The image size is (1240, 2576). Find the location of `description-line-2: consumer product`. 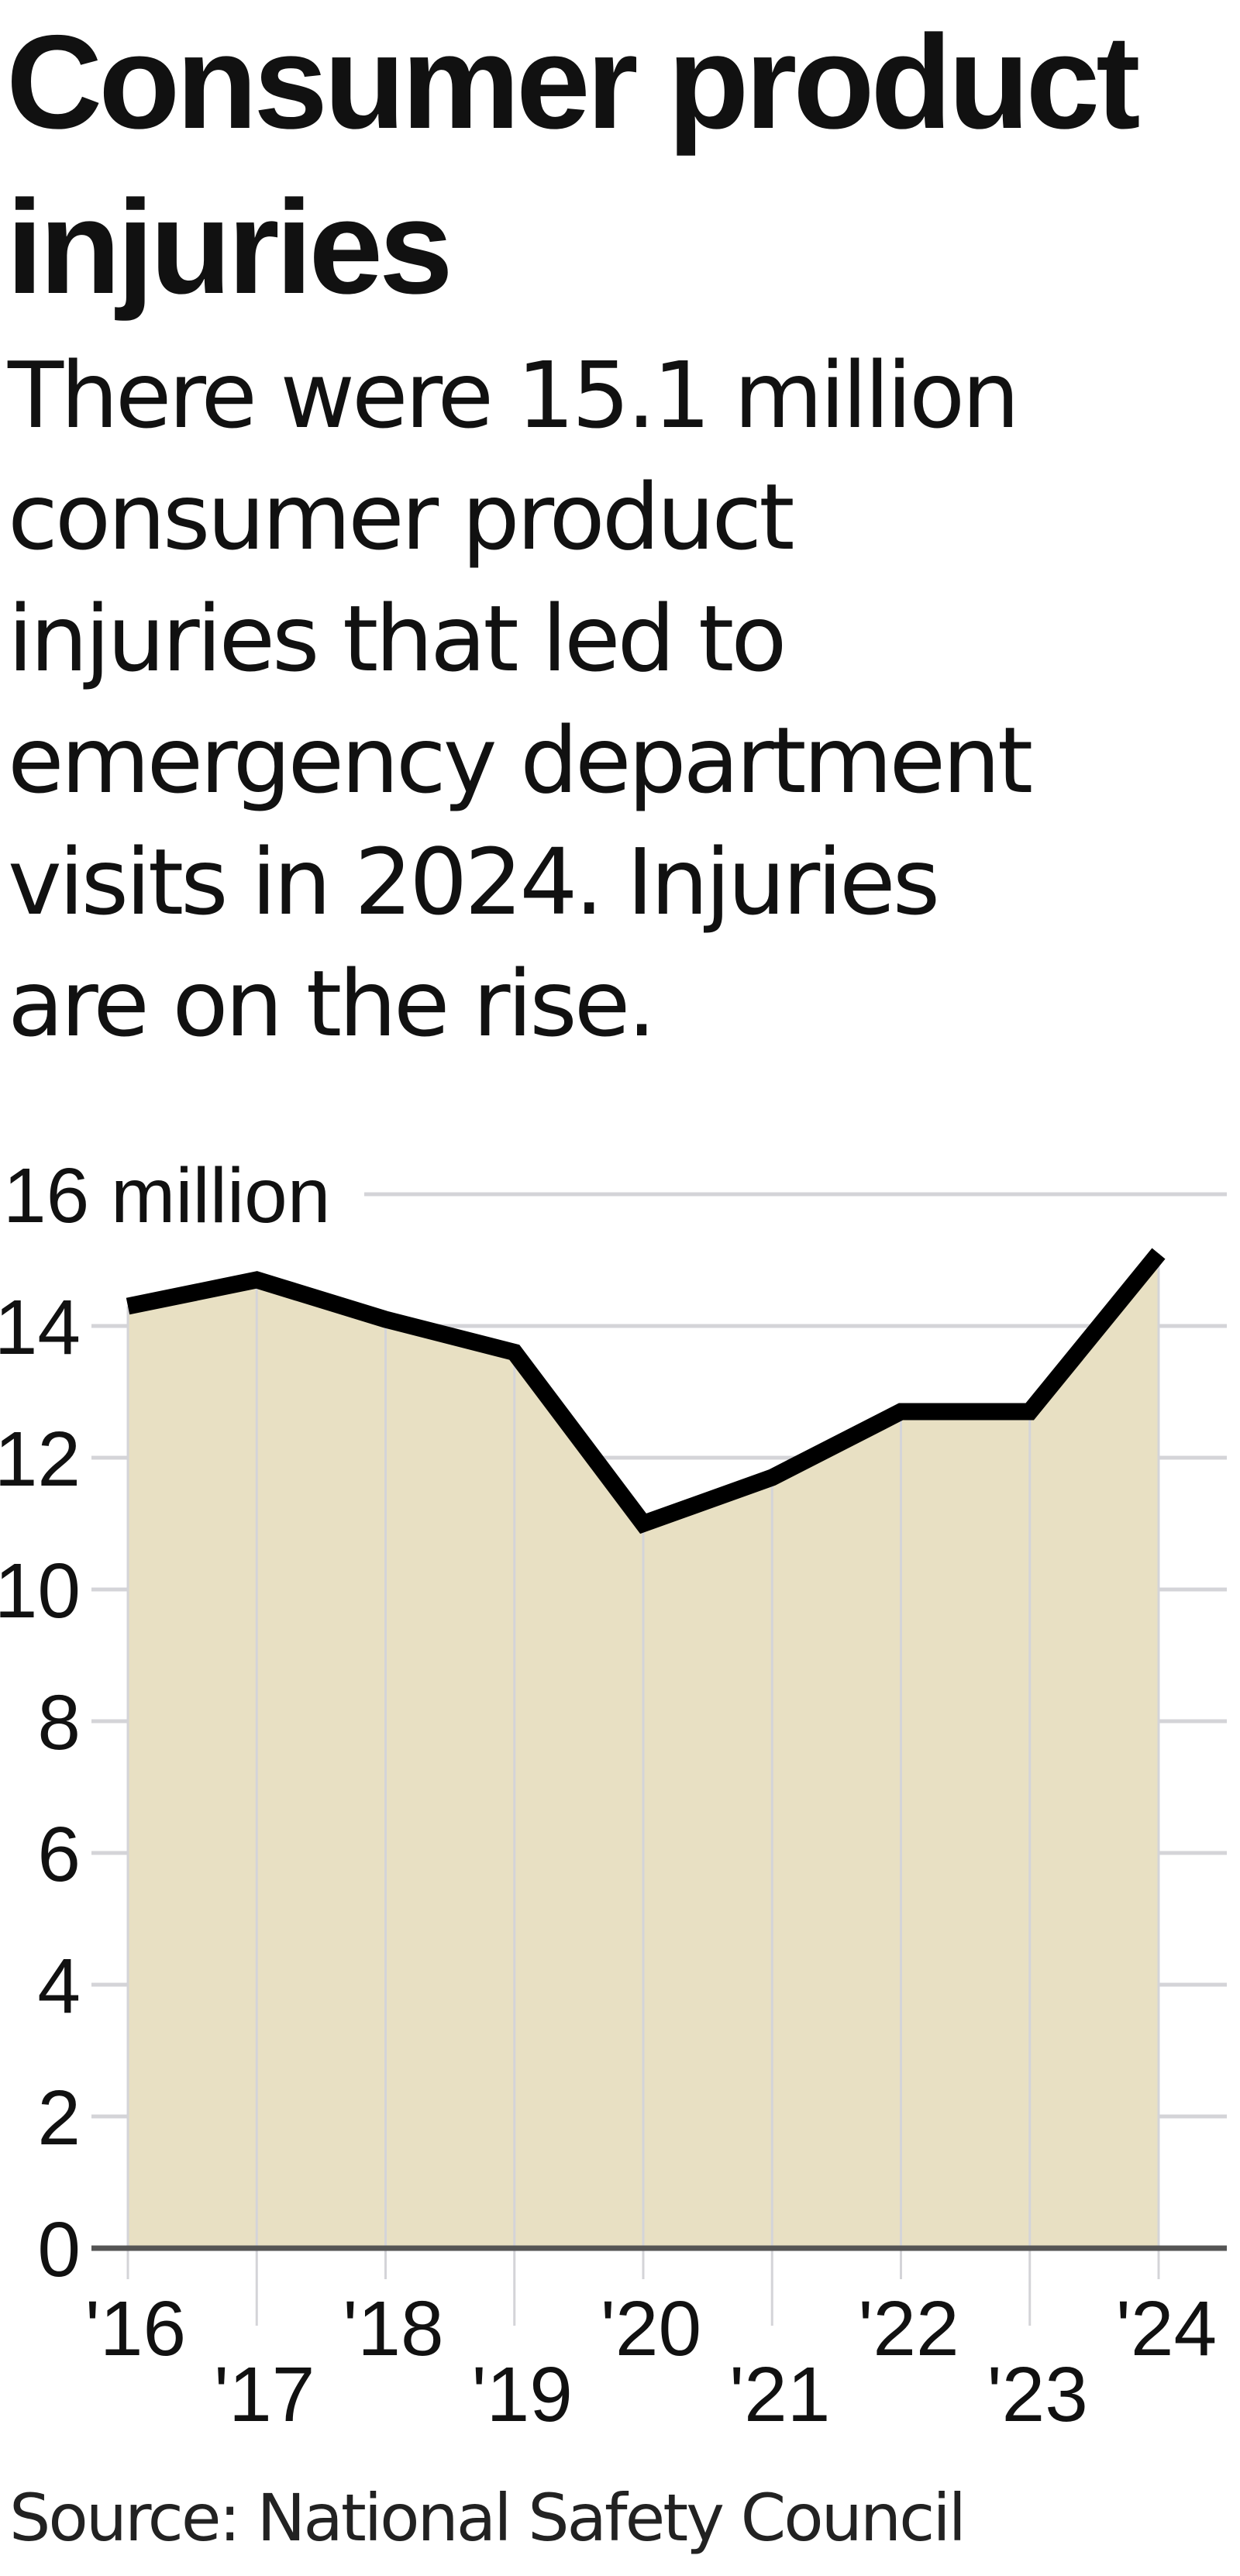

description-line-2: consumer product is located at coordinates (401, 516).